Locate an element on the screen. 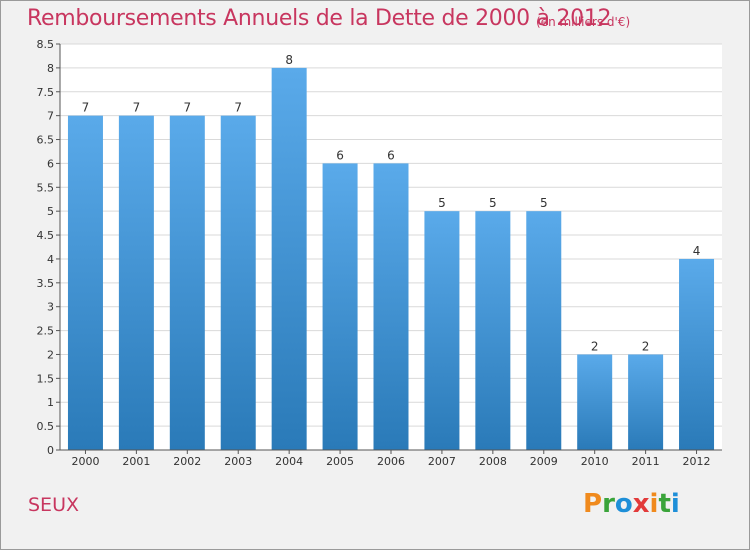 The image size is (750, 550). y-tick-label: 5.5 is located at coordinates (46, 187).